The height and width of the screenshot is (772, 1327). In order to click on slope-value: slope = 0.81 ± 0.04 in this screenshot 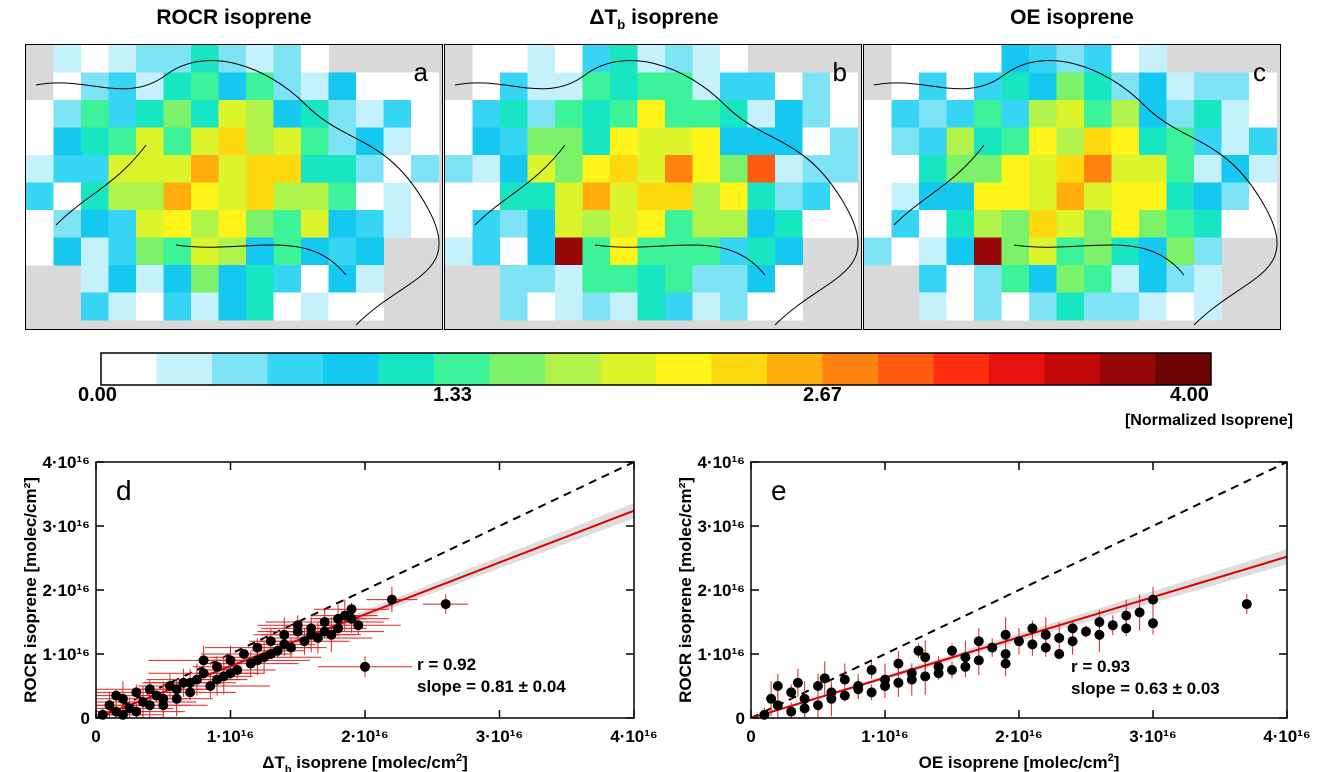, I will do `click(491, 686)`.